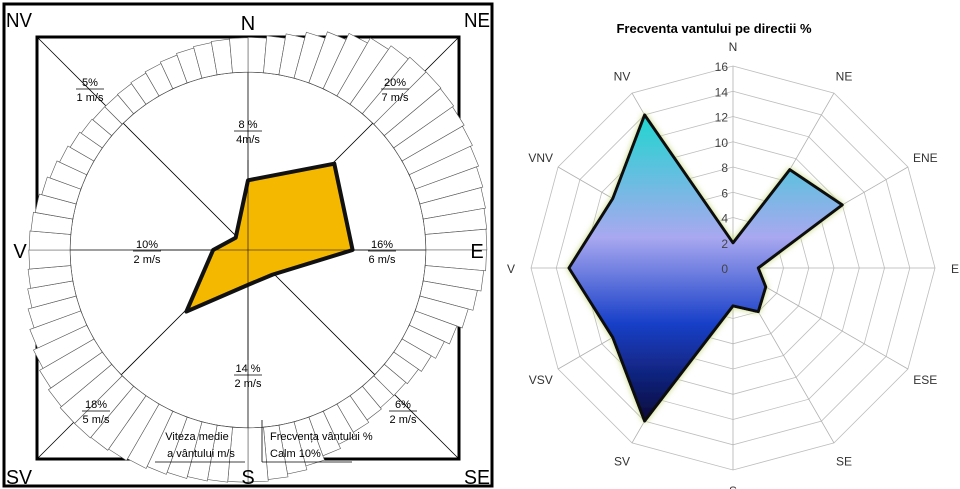 The height and width of the screenshot is (489, 960). Describe the element at coordinates (477, 478) in the screenshot. I see `corner-label: SE` at that location.